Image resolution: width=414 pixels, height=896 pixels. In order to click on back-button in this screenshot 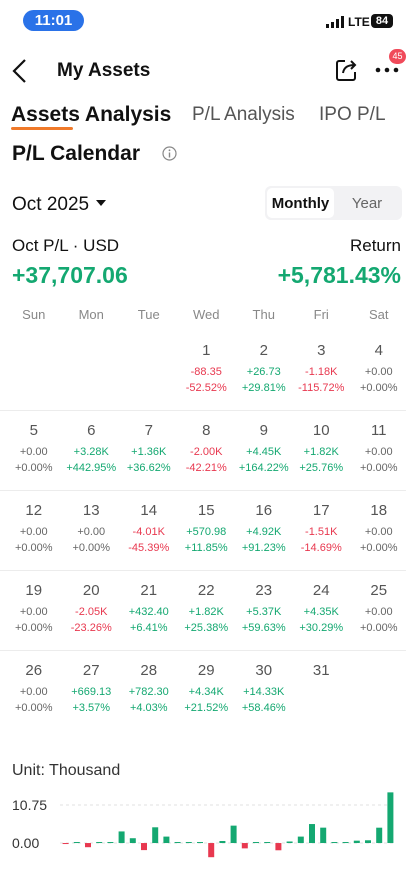, I will do `click(20, 71)`.